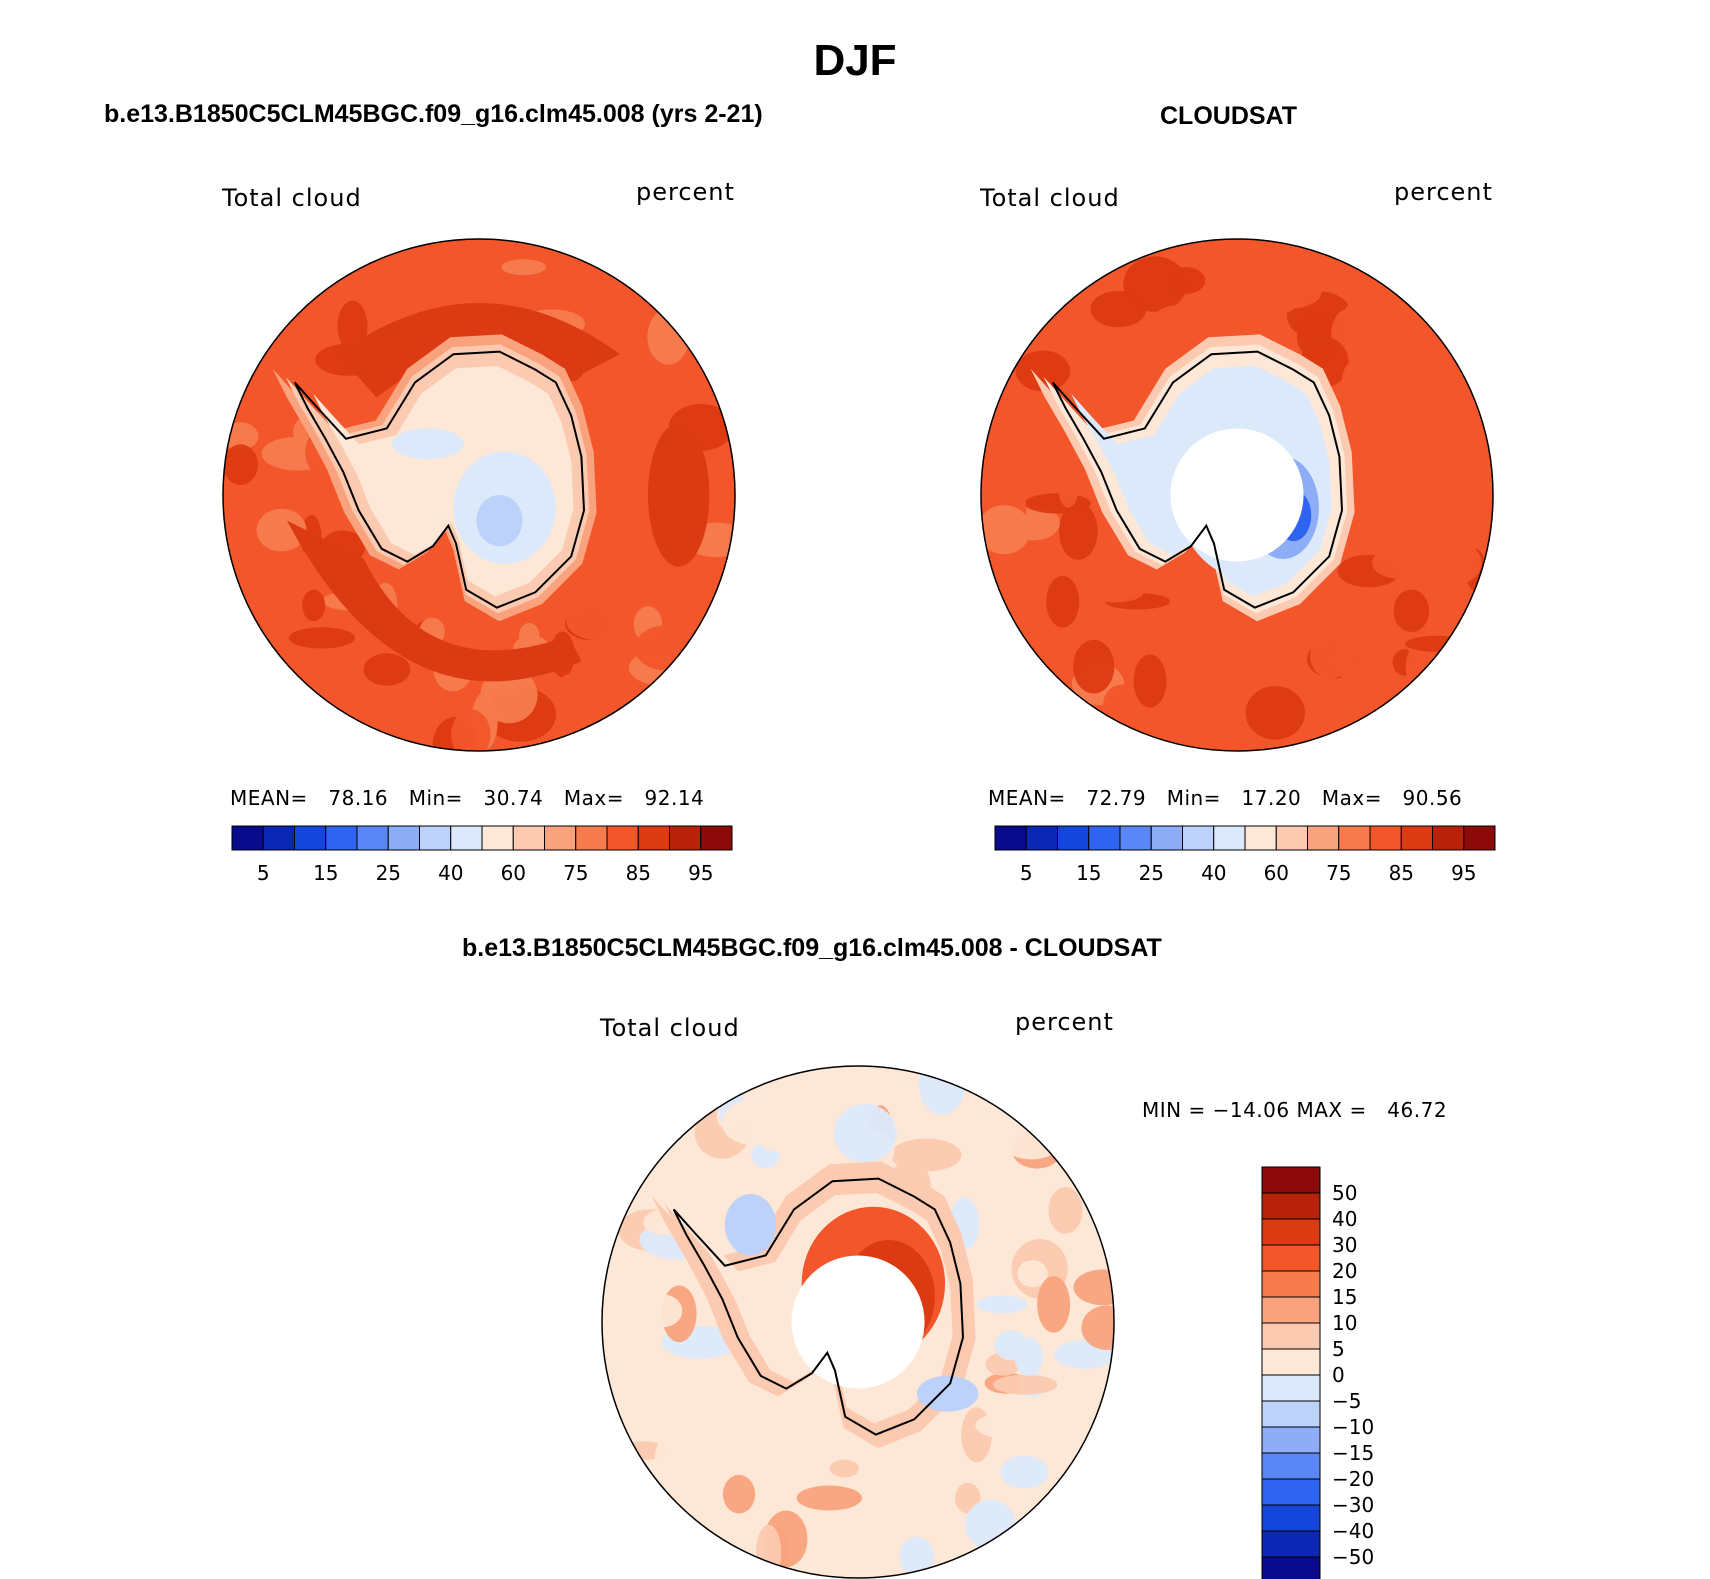  Describe the element at coordinates (1064, 1022) in the screenshot. I see `panel3-units-label: percent` at that location.